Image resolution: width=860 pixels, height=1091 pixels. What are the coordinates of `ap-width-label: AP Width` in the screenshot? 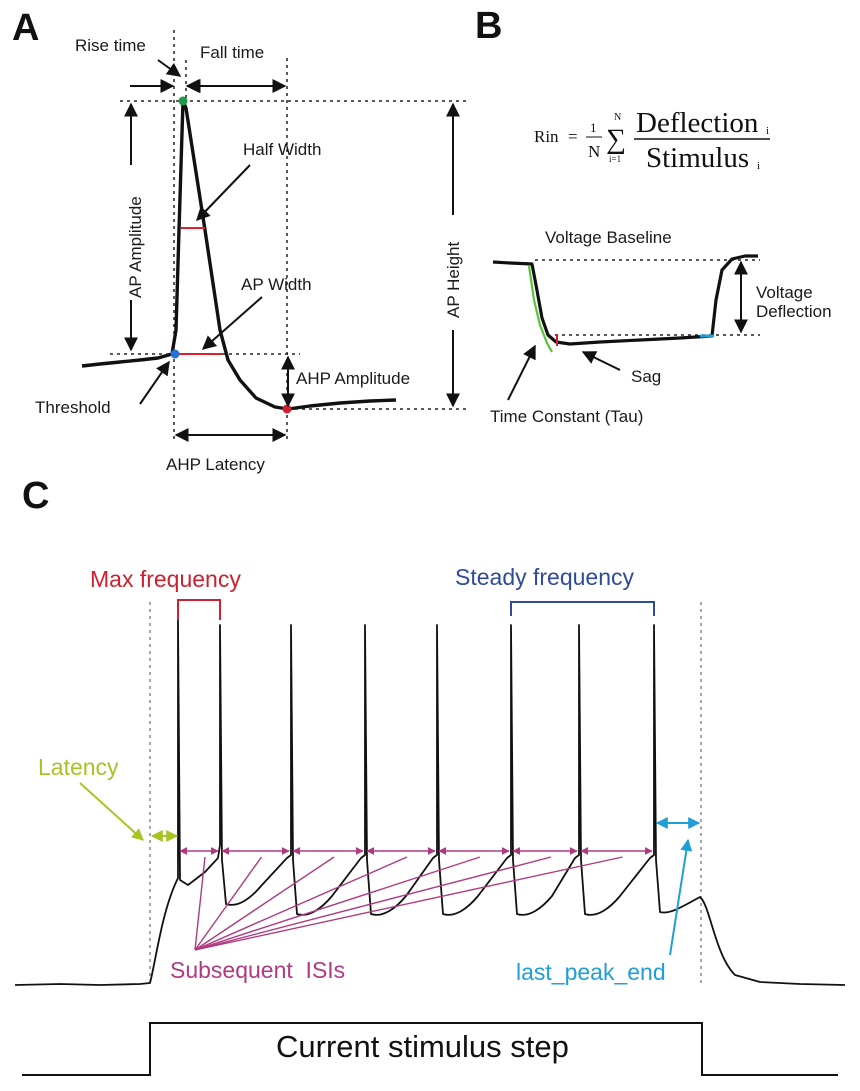 It's located at (276, 284).